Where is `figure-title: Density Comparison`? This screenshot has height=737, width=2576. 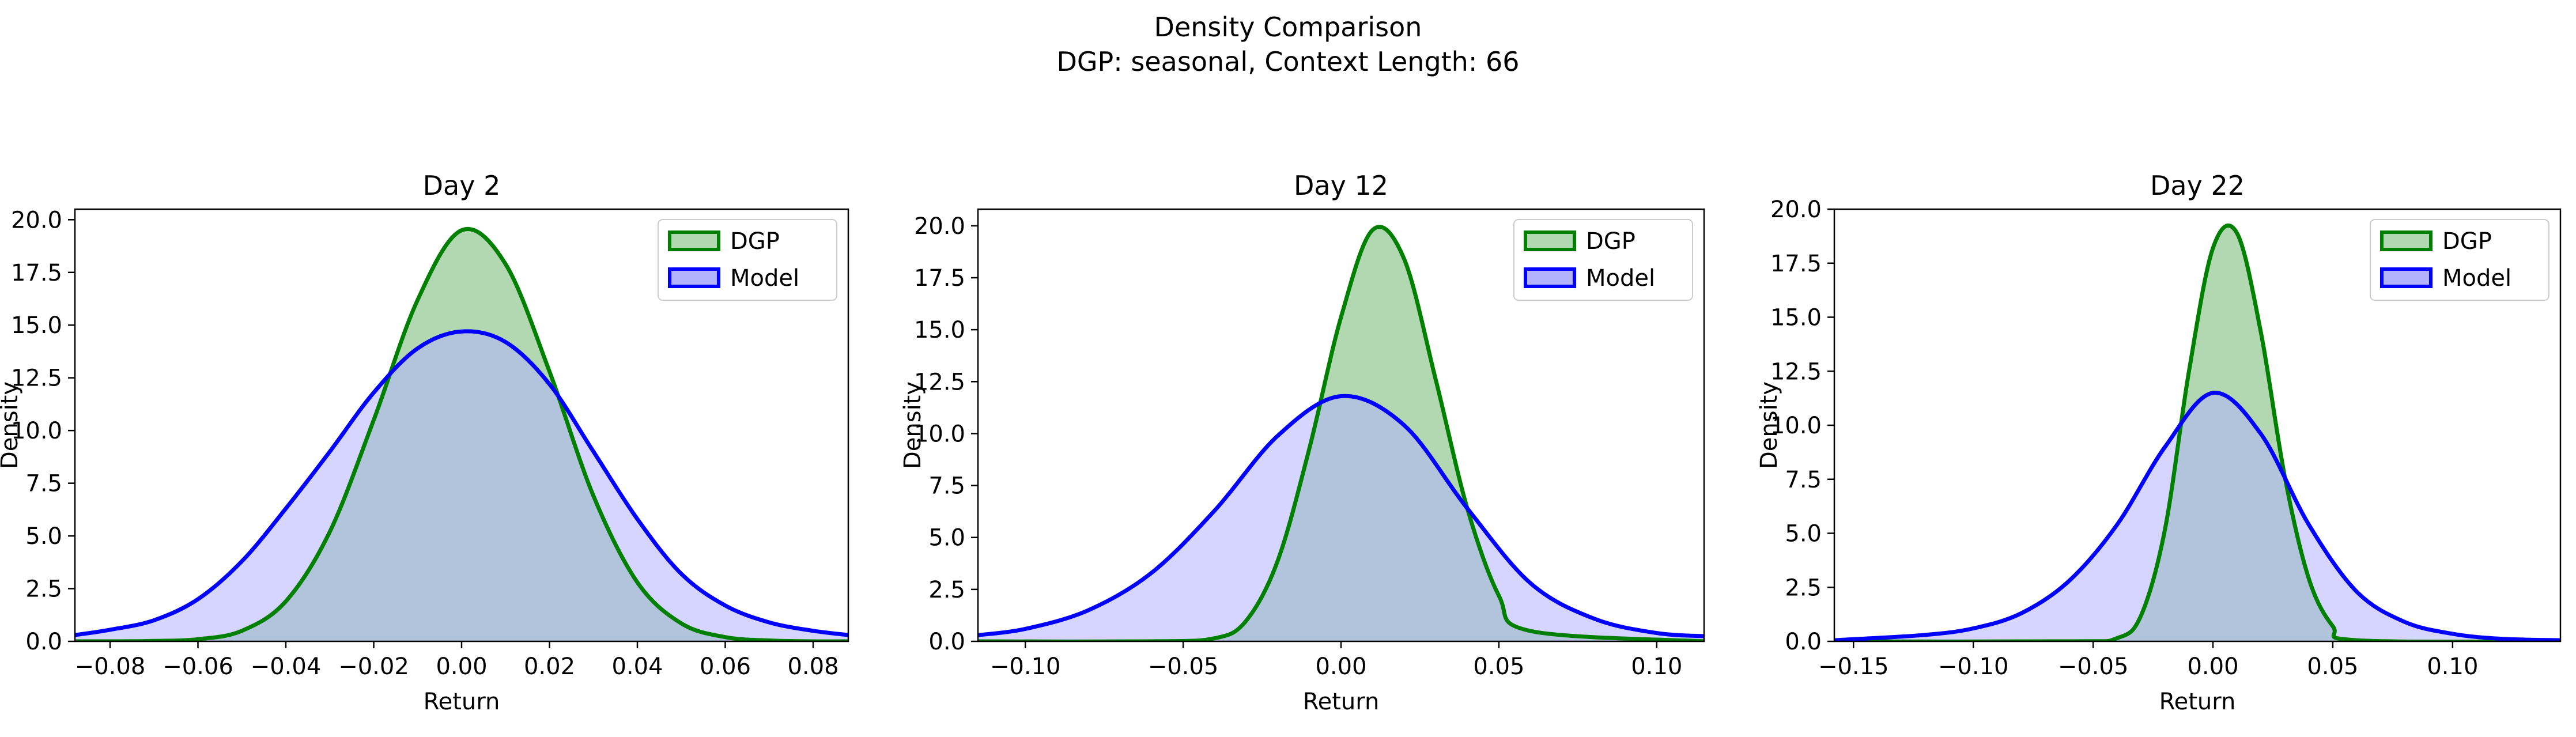 figure-title: Density Comparison is located at coordinates (1288, 28).